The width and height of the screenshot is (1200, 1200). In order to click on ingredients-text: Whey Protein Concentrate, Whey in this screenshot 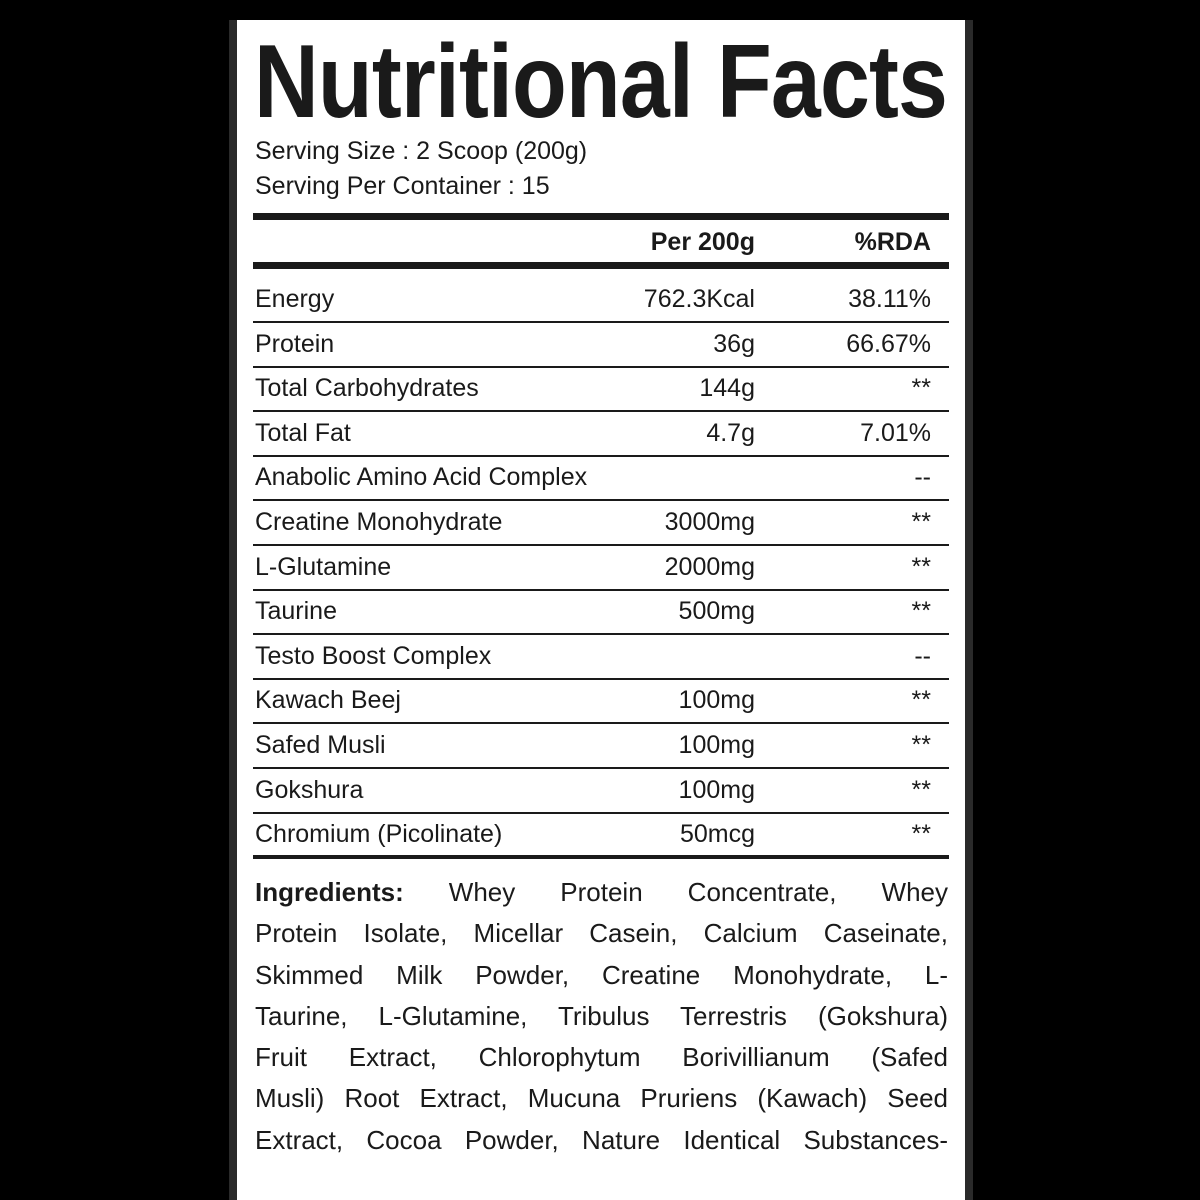, I will do `click(675, 892)`.